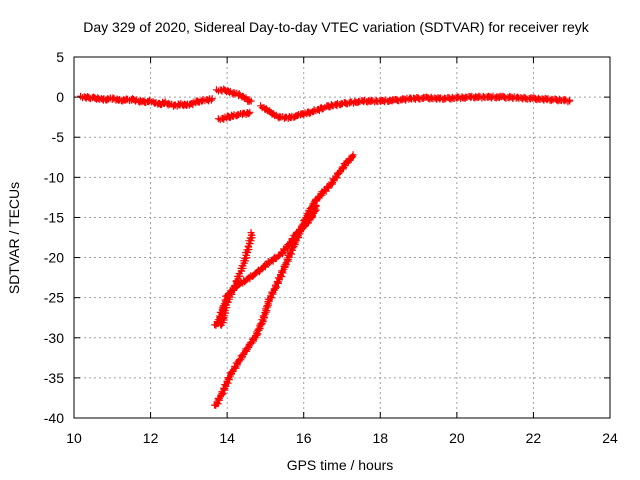 The image size is (640, 480). I want to click on x-tick-label: 14, so click(227, 438).